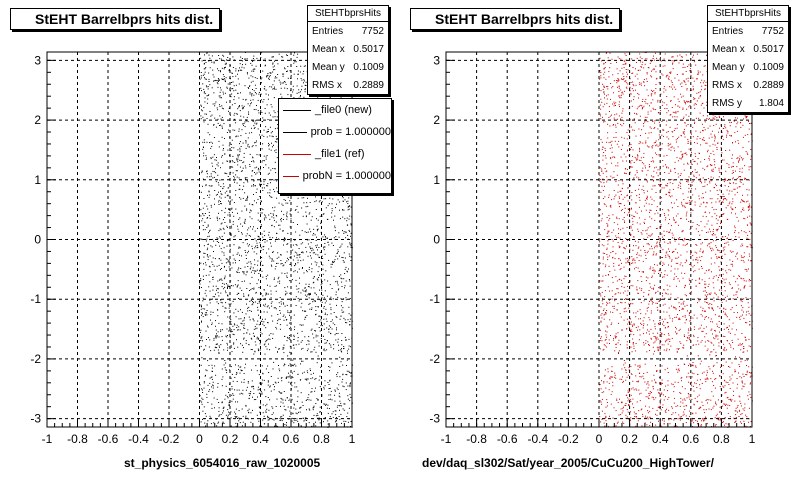 This screenshot has height=480, width=800. What do you see at coordinates (108, 439) in the screenshot?
I see `x-tick-label: -0.6` at bounding box center [108, 439].